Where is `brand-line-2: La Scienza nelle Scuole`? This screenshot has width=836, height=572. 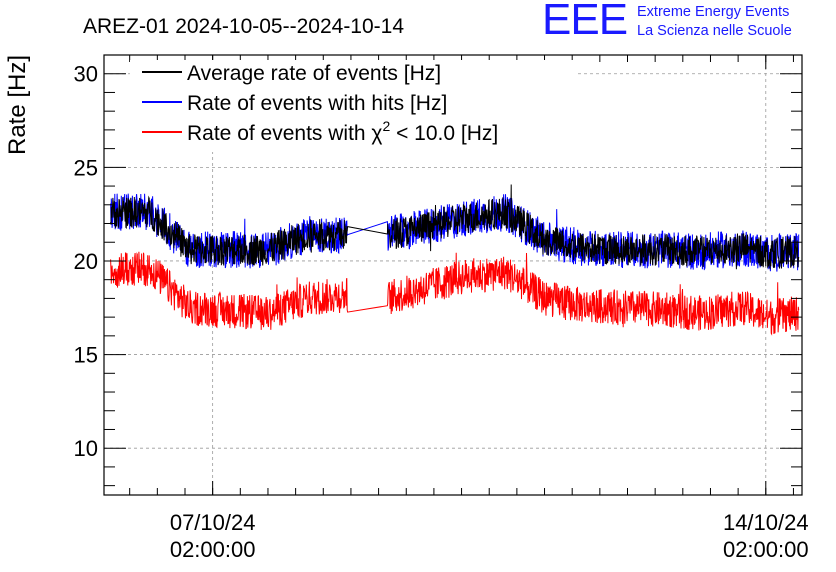 brand-line-2: La Scienza nelle Scuole is located at coordinates (714, 31).